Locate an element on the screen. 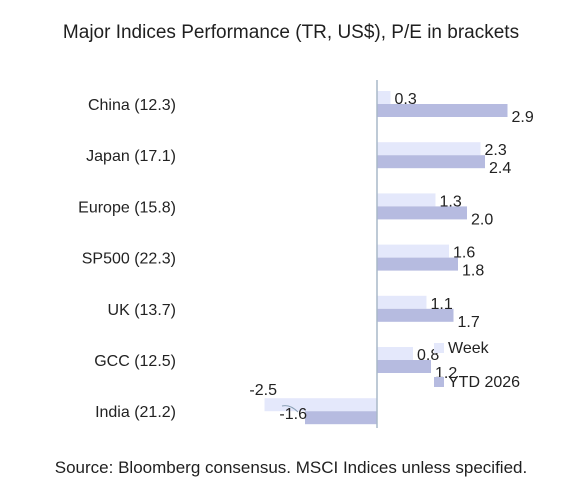  data-label: 0.3 is located at coordinates (406, 99).